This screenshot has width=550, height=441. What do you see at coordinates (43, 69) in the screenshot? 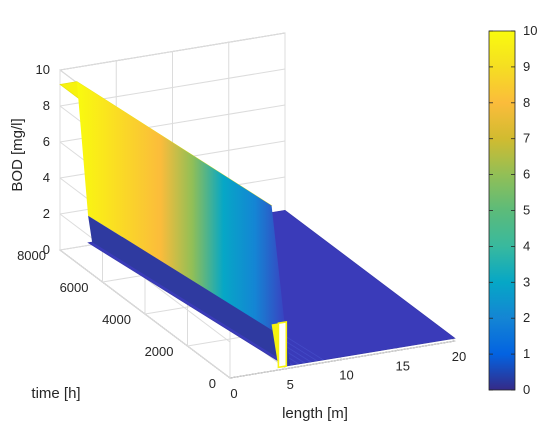
I see `z-tick-label: 10` at bounding box center [43, 69].